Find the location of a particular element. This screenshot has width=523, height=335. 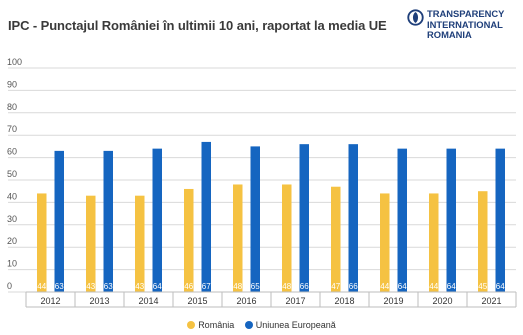

y-tick-label: 0 is located at coordinates (9, 286).